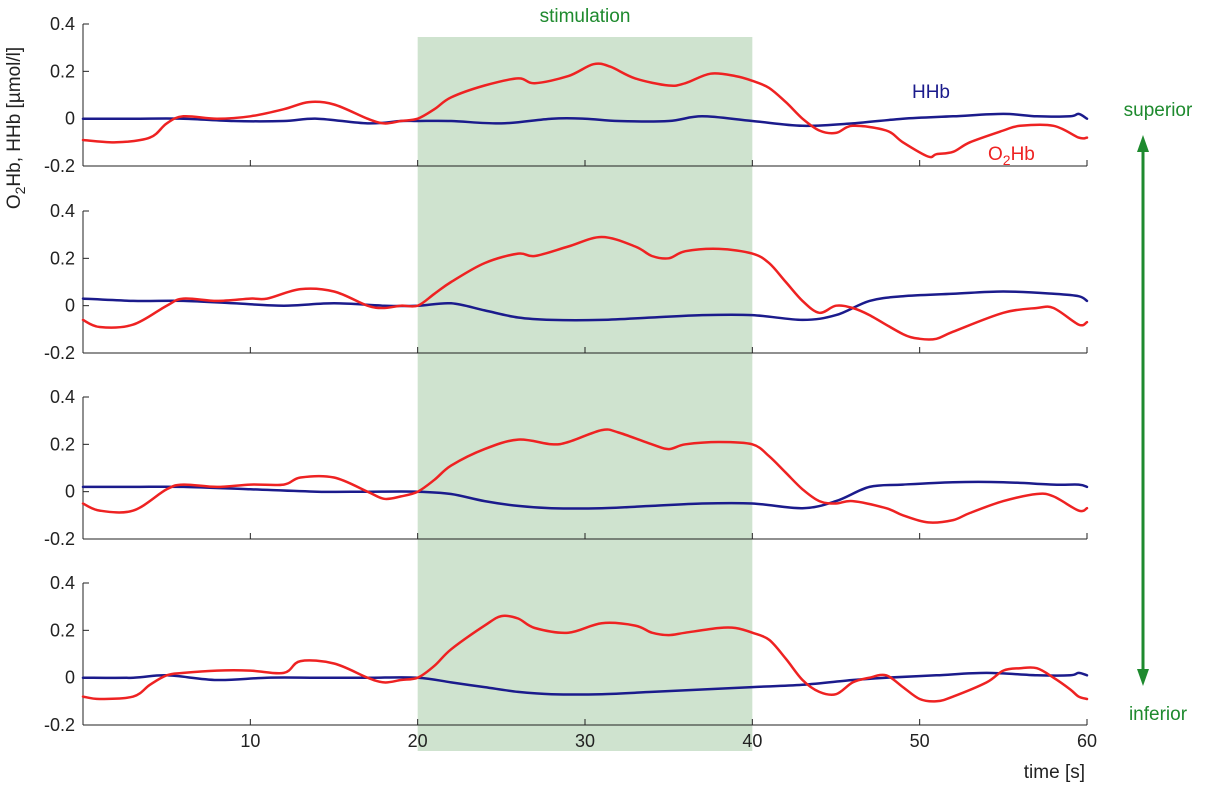 Image resolution: width=1206 pixels, height=787 pixels. I want to click on arrow-up-icon, so click(1143, 143).